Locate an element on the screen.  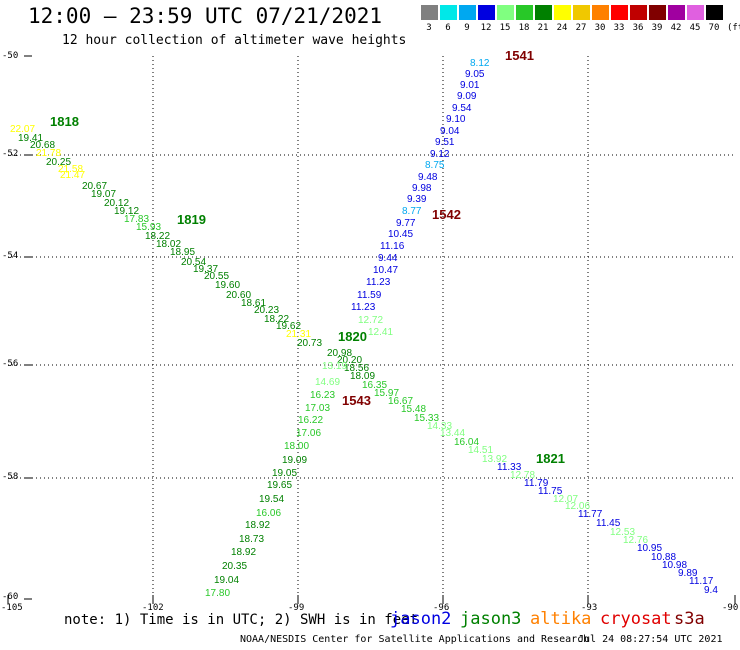
sat-jason3: jason3 is located at coordinates (491, 619).